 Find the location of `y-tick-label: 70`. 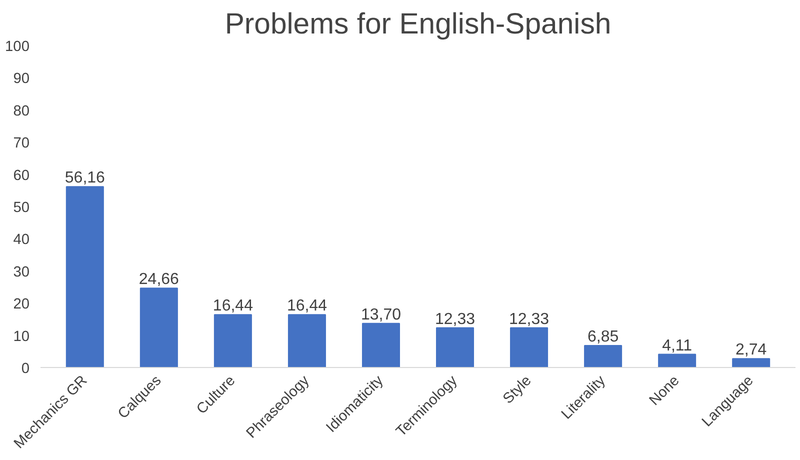

y-tick-label: 70 is located at coordinates (21, 144).